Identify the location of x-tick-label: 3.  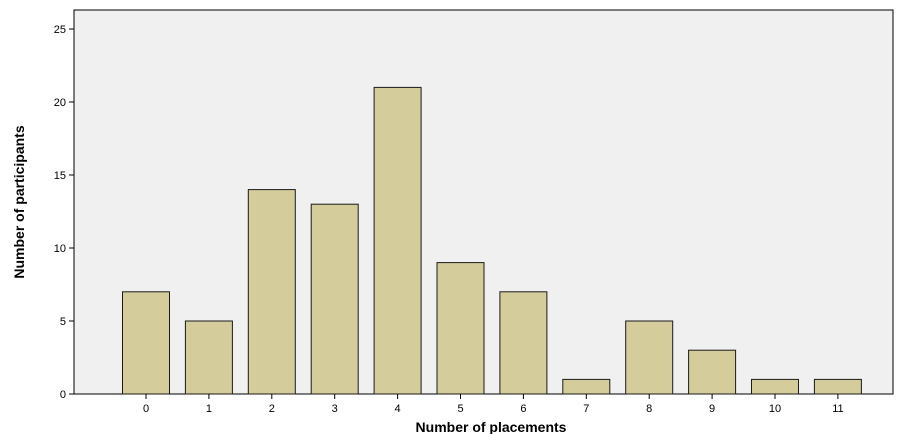
(335, 409).